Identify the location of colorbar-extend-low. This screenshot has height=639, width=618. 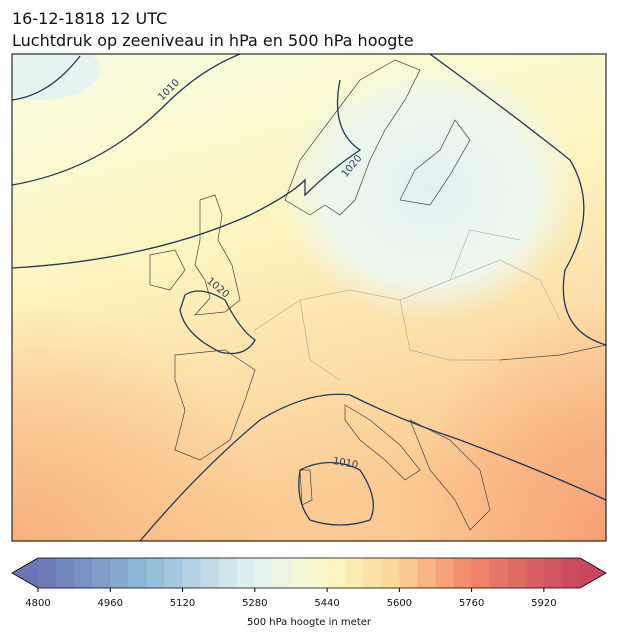
(25, 573).